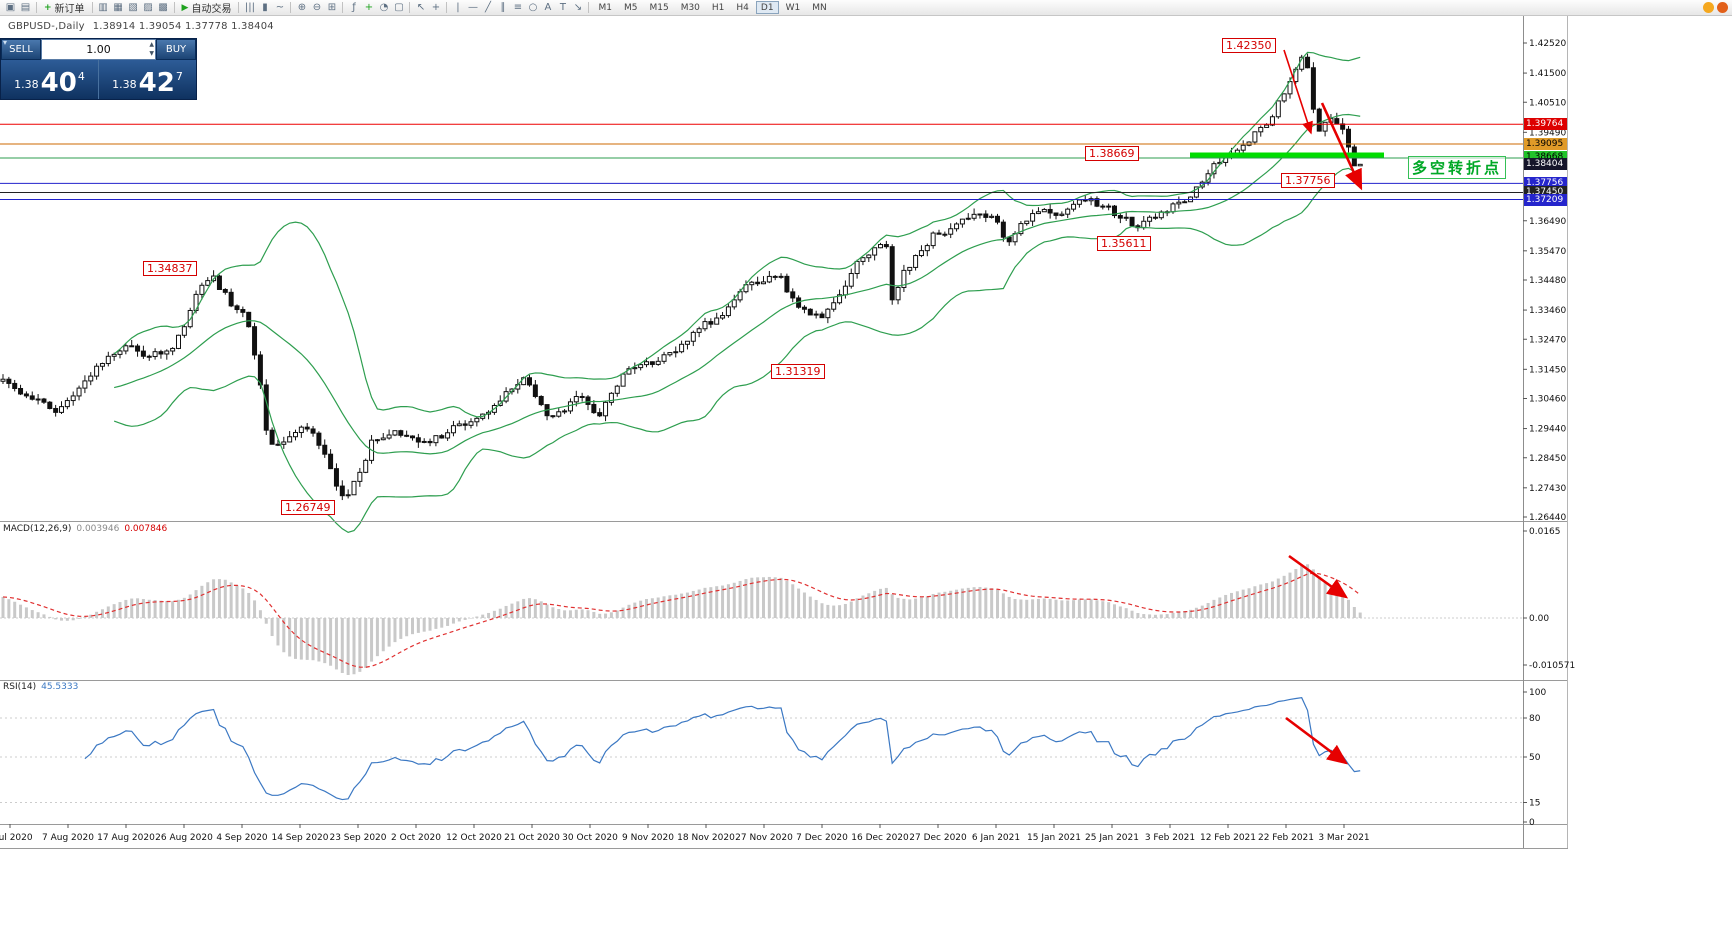 This screenshot has height=940, width=1732. Describe the element at coordinates (58, 83) in the screenshot. I see `sell-price-big: 40` at that location.